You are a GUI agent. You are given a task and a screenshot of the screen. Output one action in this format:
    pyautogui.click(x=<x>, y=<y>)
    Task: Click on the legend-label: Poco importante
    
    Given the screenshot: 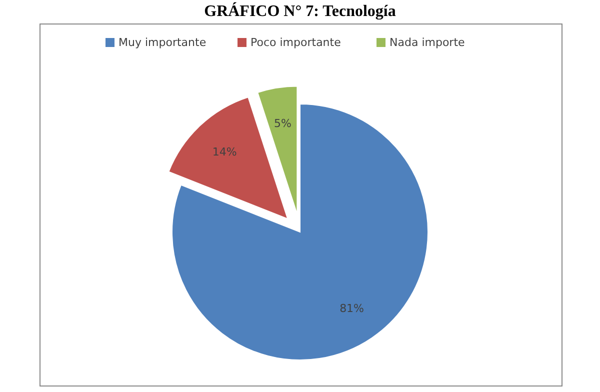 What is the action you would take?
    pyautogui.click(x=296, y=42)
    